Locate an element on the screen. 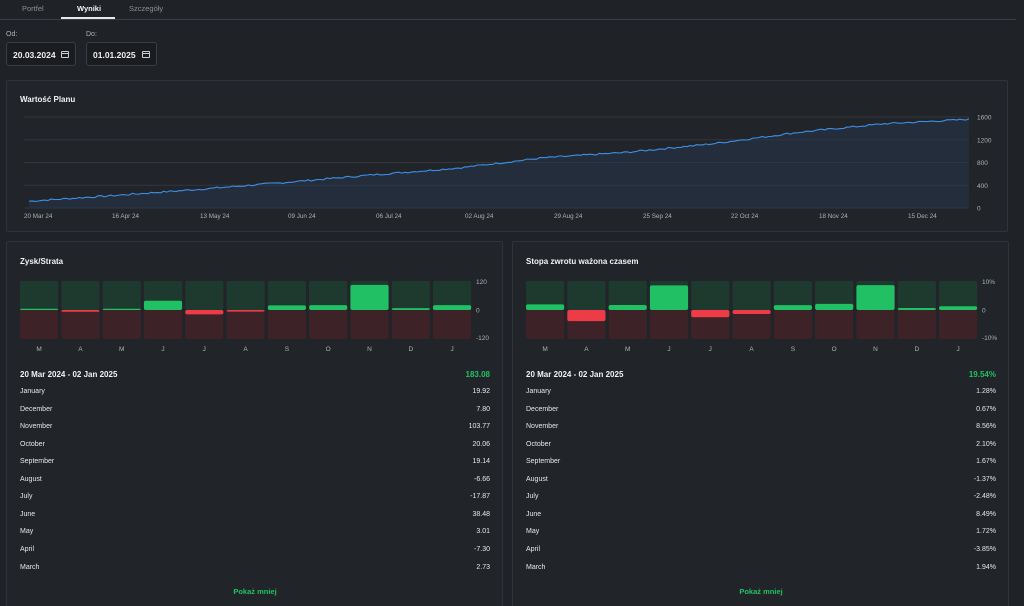 The image size is (1024, 606). y-tick-label: 120 is located at coordinates (481, 282).